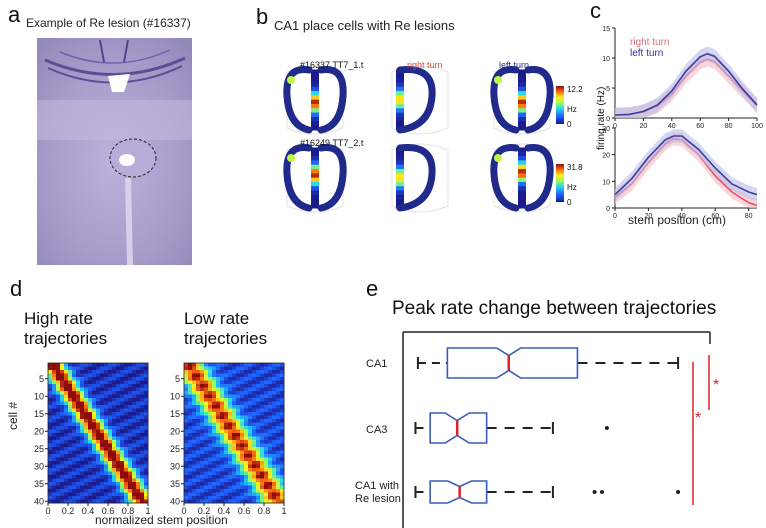  What do you see at coordinates (332, 65) in the screenshot?
I see `cell-id-1: #16337 TT7_1.t` at bounding box center [332, 65].